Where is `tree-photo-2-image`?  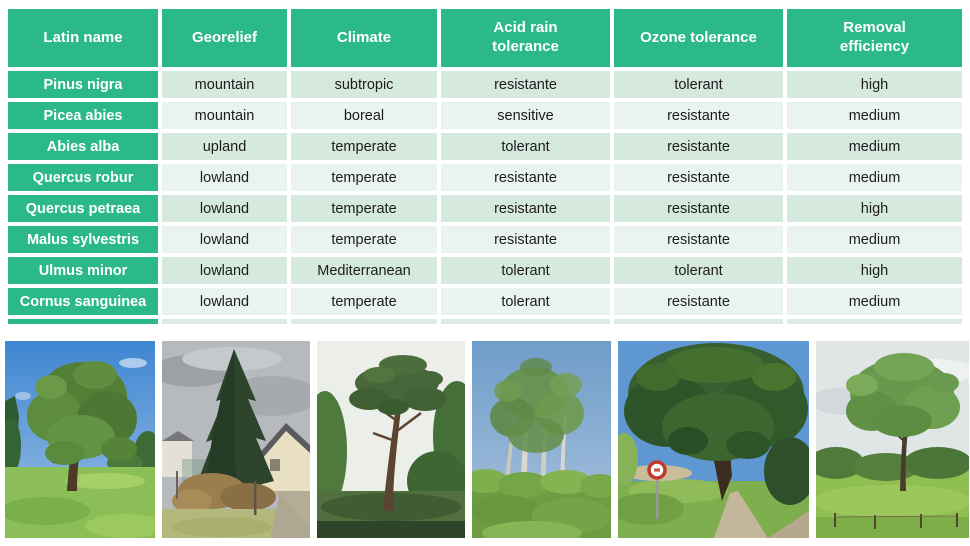 tree-photo-2-image is located at coordinates (236, 439).